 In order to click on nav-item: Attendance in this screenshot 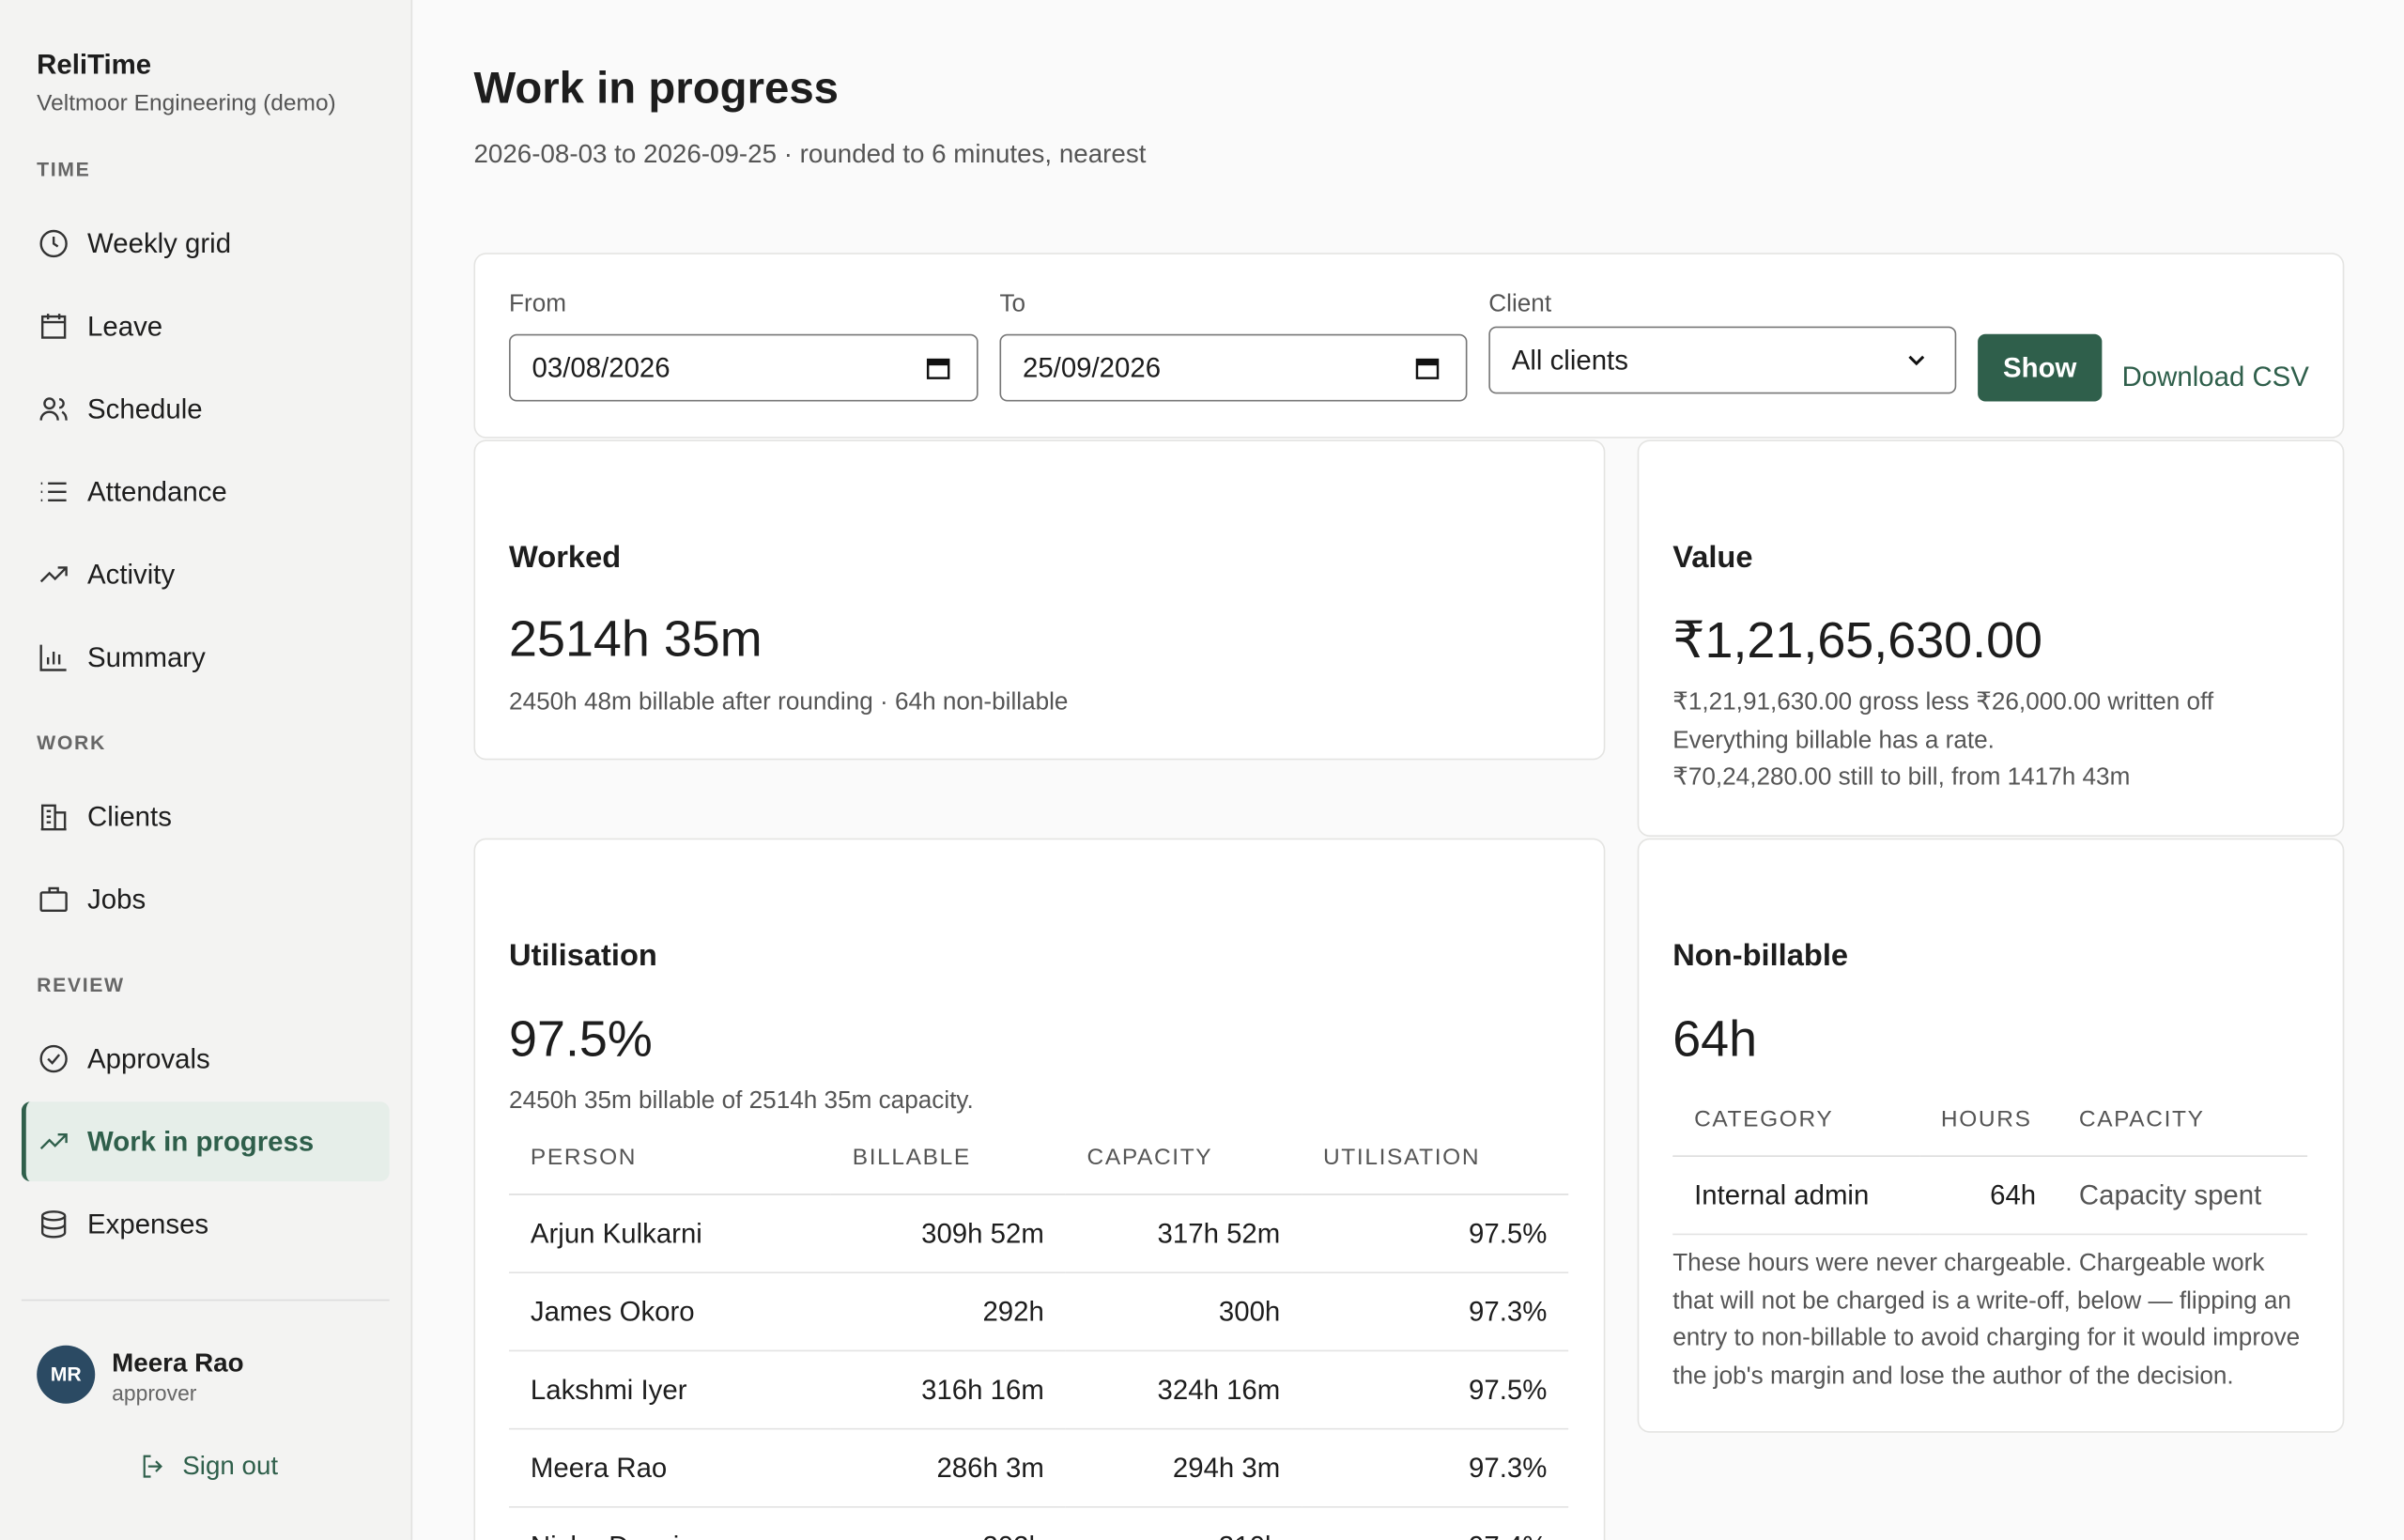, I will do `click(206, 491)`.